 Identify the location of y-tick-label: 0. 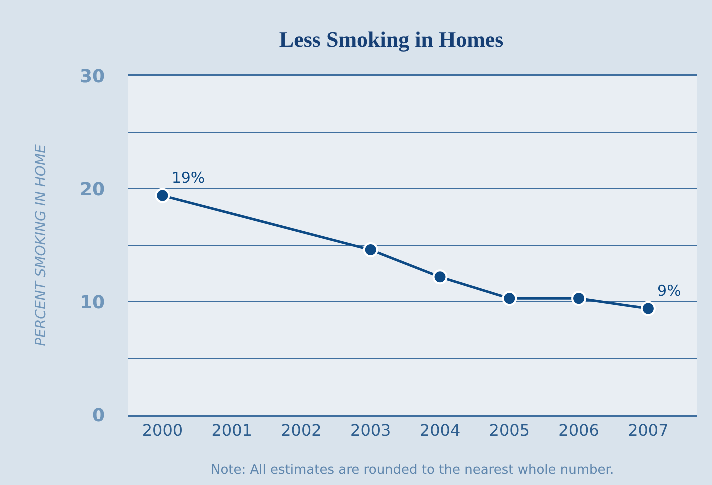
(98, 415).